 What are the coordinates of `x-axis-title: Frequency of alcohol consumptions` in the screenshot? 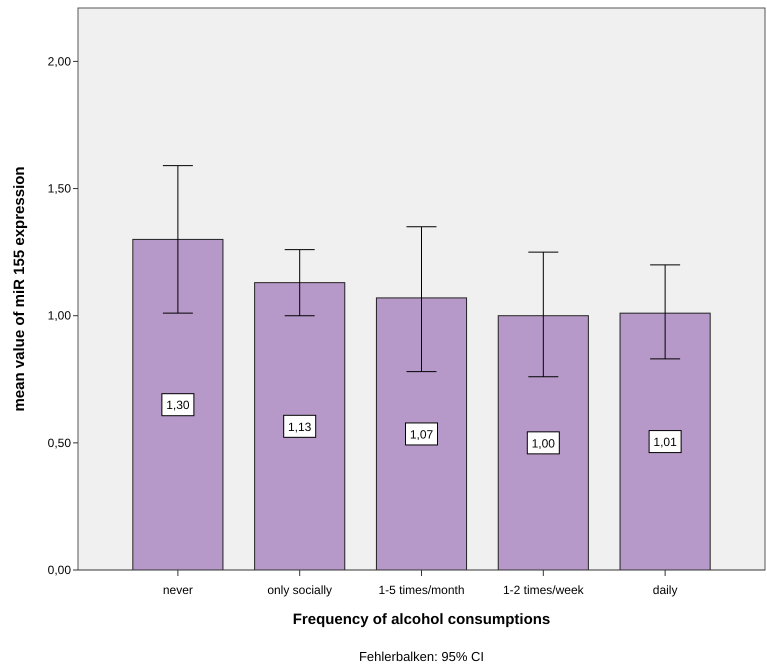 It's located at (421, 619).